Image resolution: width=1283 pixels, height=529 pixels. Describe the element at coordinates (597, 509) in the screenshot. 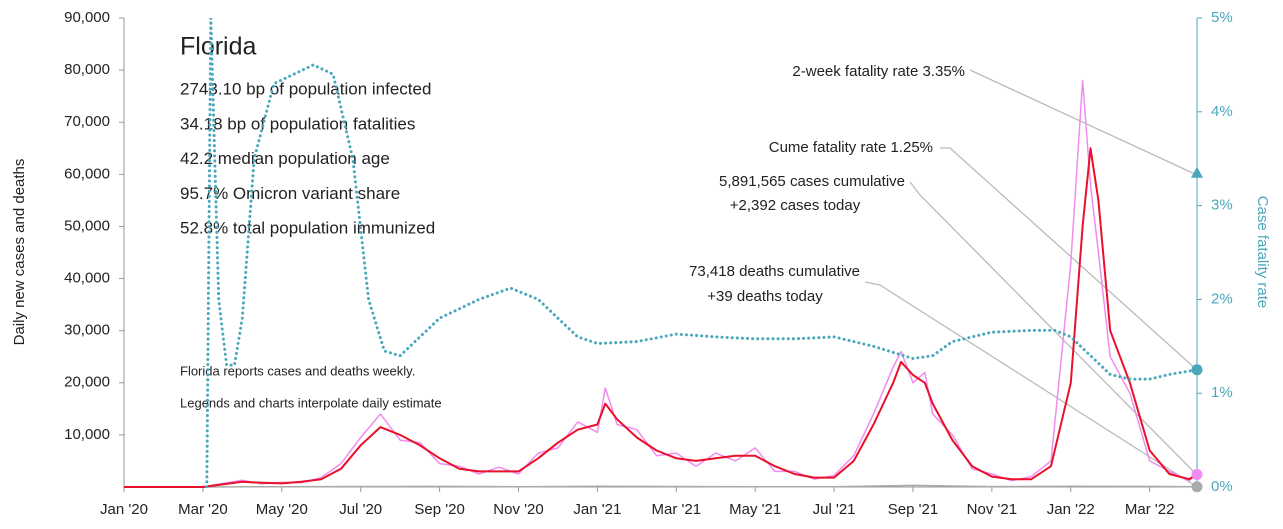

I see `x-tick-label: Jan '21` at that location.